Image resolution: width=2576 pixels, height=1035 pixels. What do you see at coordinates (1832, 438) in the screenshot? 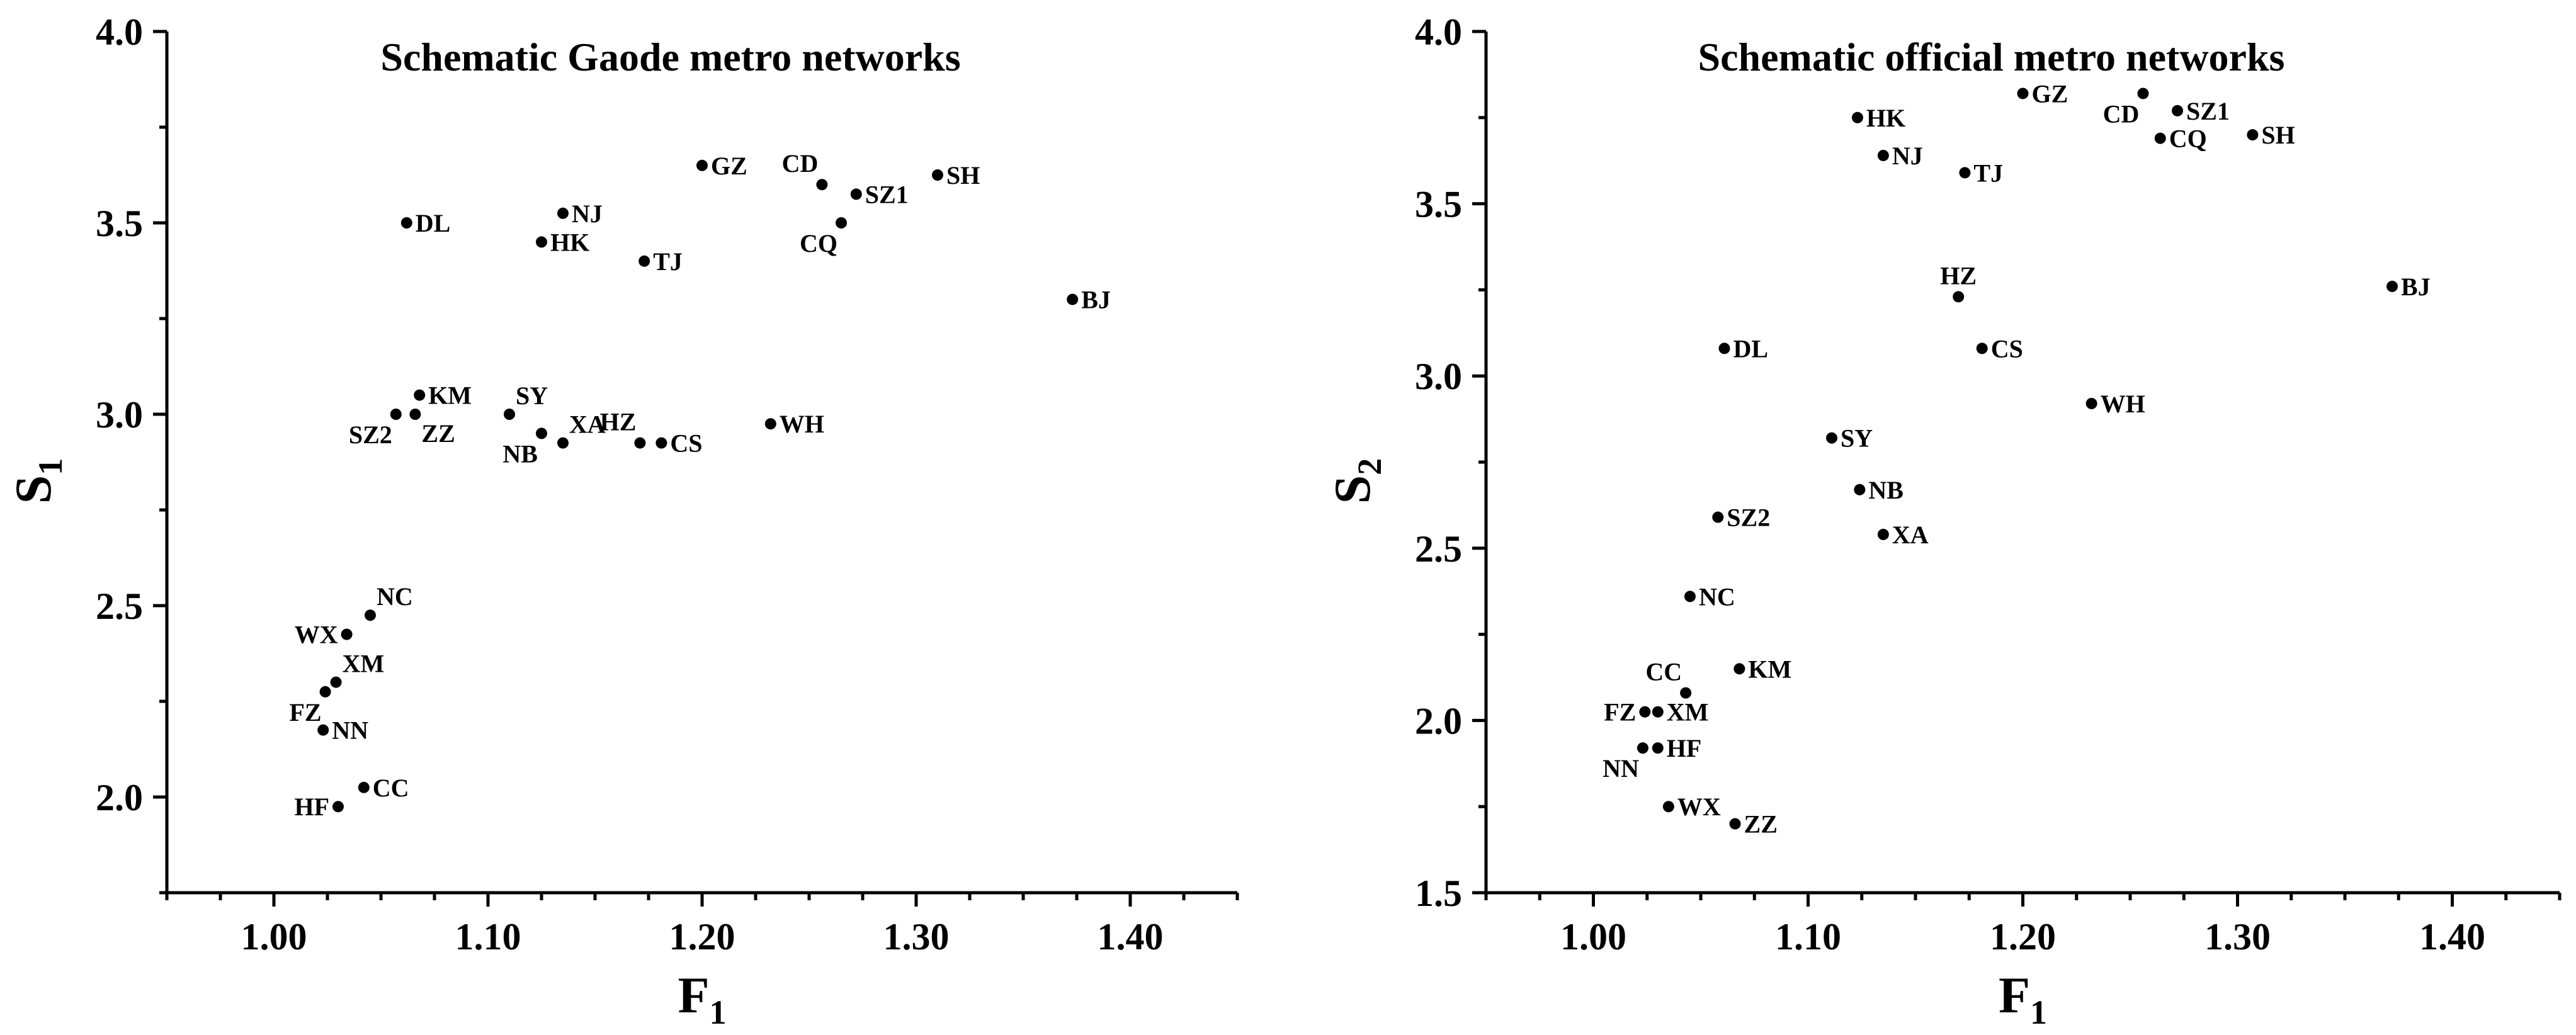
I see `data-point-sy` at bounding box center [1832, 438].